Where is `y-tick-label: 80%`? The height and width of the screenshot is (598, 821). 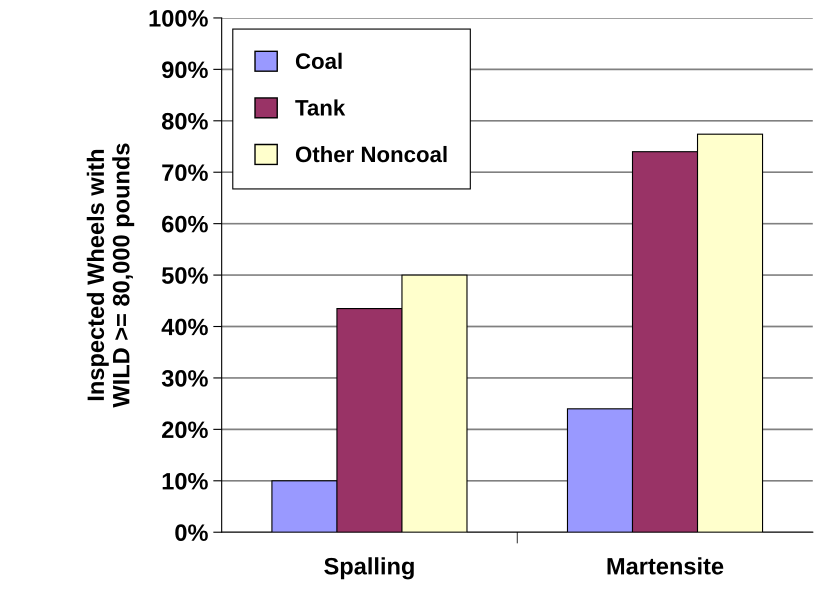
y-tick-label: 80% is located at coordinates (185, 121).